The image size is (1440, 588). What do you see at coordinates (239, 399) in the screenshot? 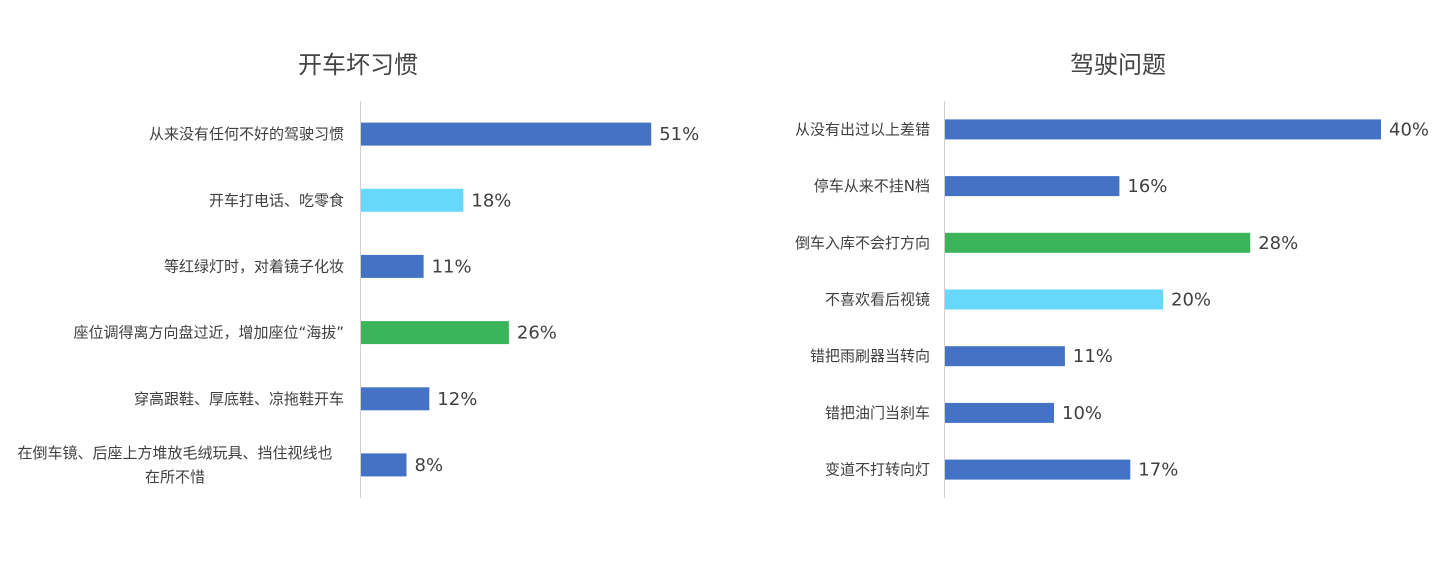
I see `category-label: 穿高跟鞋、厚底鞋、凉拖鞋开车` at bounding box center [239, 399].